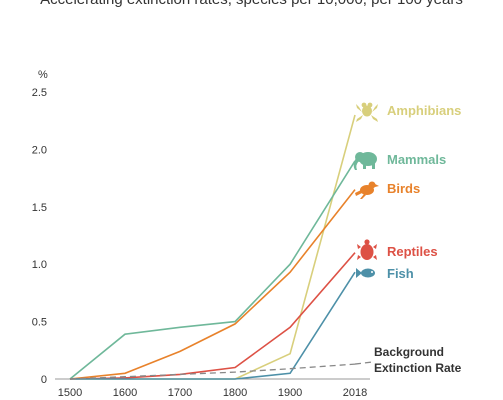  What do you see at coordinates (290, 393) in the screenshot?
I see `x-tick-label: 1900` at bounding box center [290, 393].